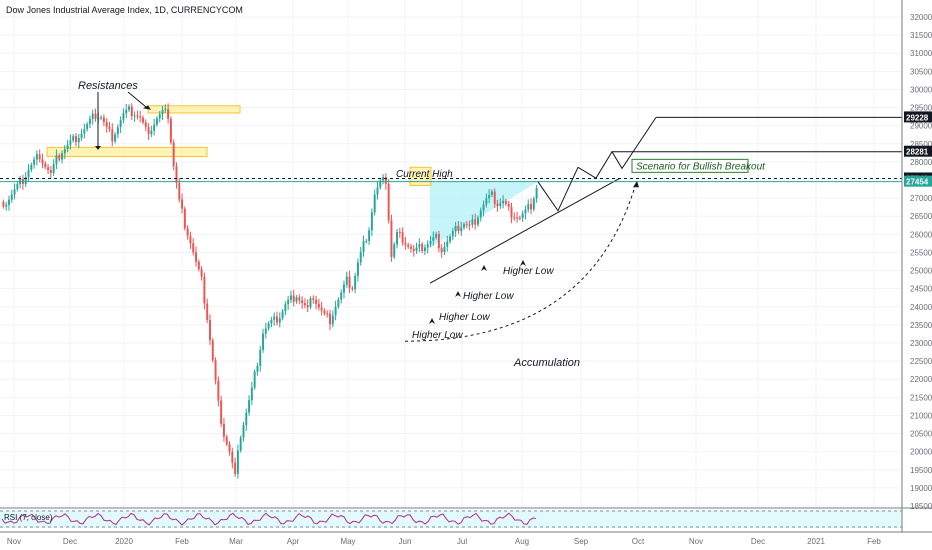 The image size is (932, 550). What do you see at coordinates (696, 541) in the screenshot?
I see `time-tick-label: Nov` at bounding box center [696, 541].